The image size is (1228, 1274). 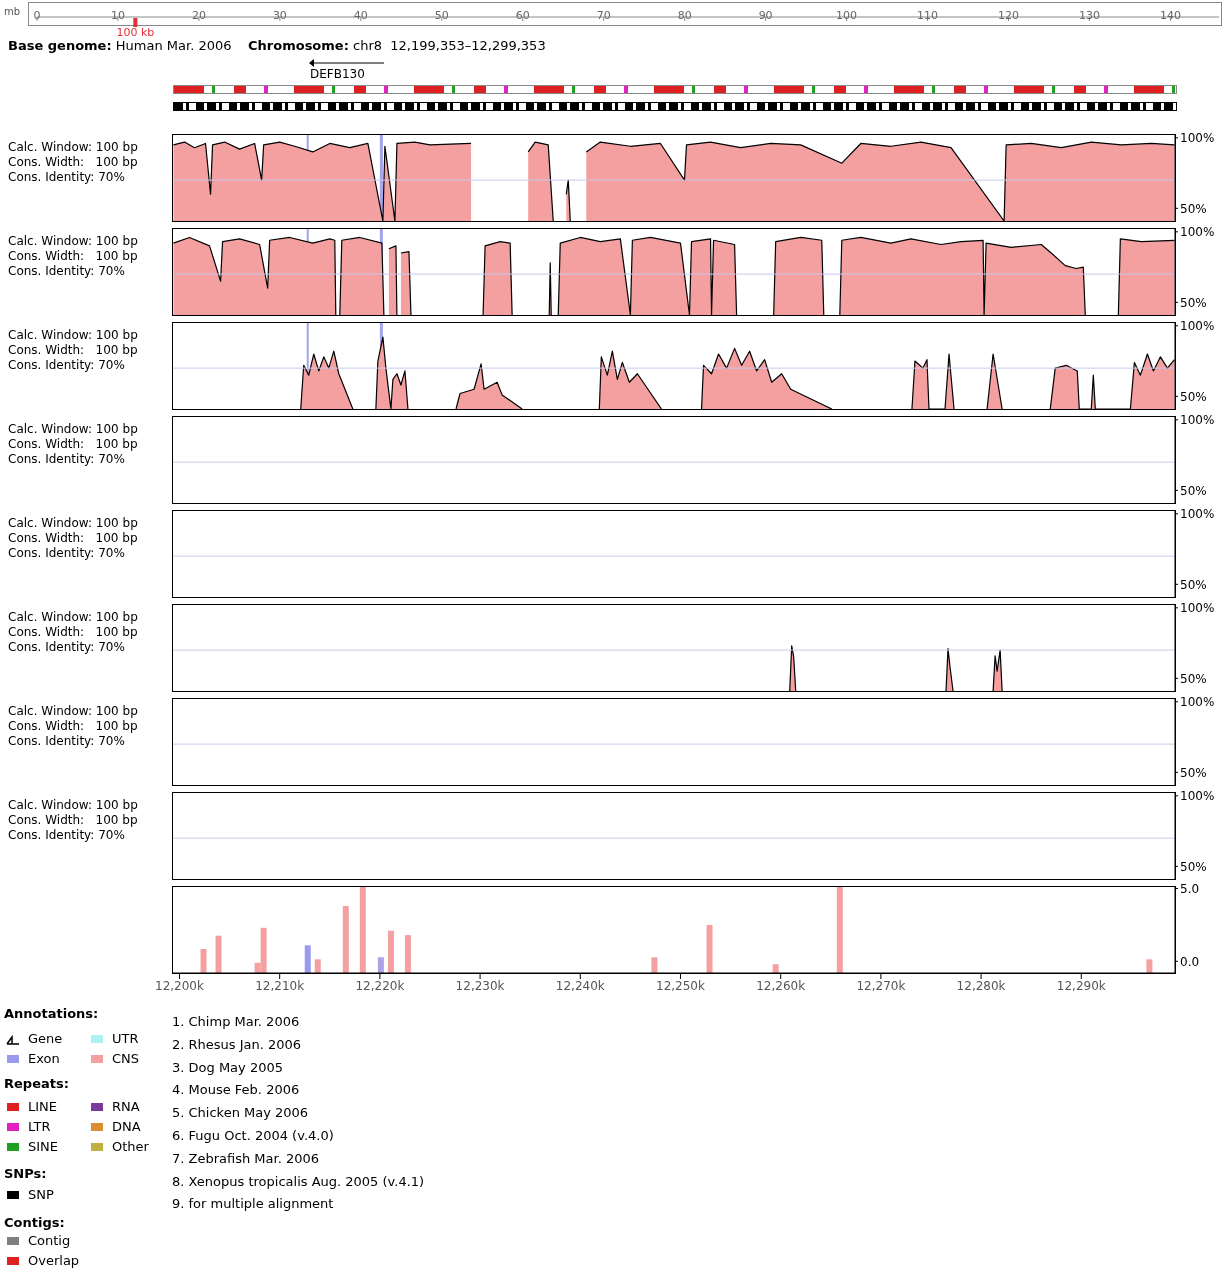 What do you see at coordinates (60, 45) in the screenshot?
I see `text: Base genome:` at bounding box center [60, 45].